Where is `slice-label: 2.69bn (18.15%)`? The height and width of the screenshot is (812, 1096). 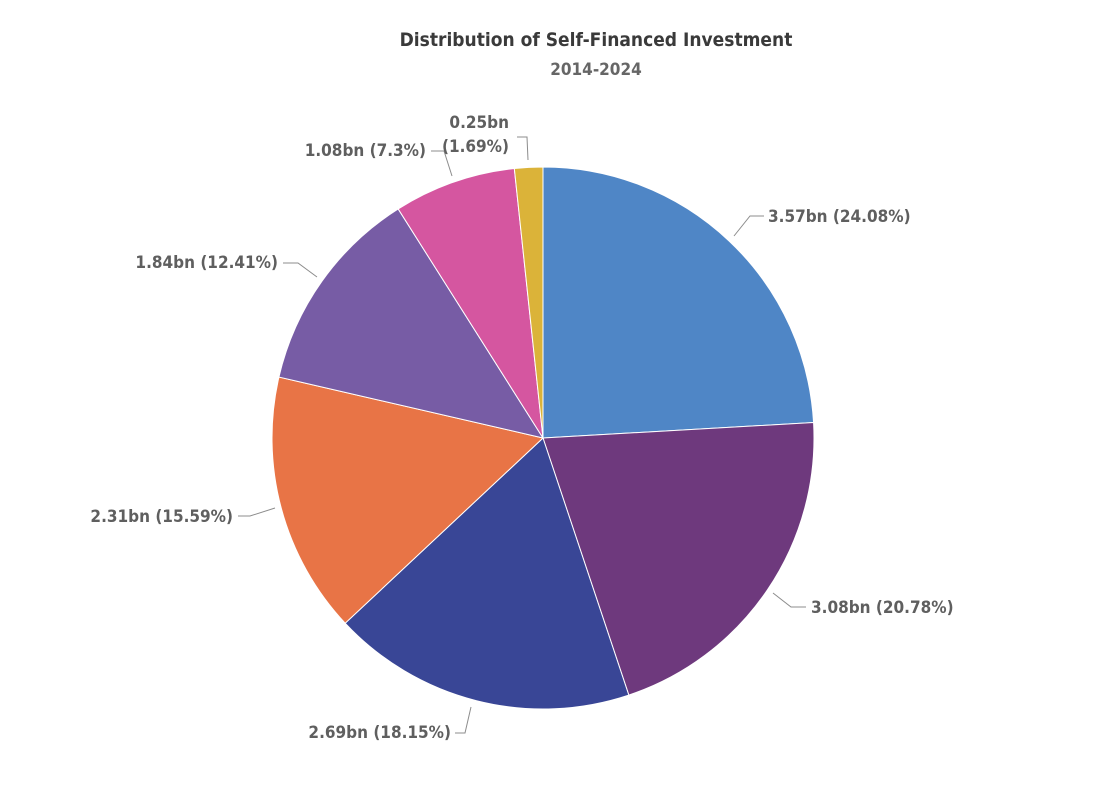
slice-label: 2.69bn (18.15%) is located at coordinates (379, 733).